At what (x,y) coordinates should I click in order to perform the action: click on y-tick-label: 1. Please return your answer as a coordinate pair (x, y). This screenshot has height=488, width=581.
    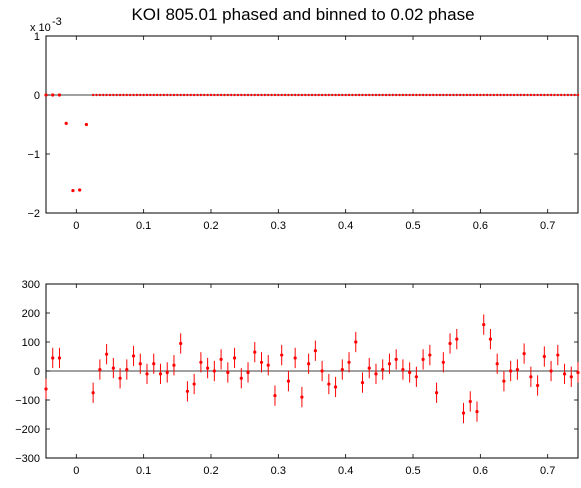
    Looking at the image, I should click on (37, 37).